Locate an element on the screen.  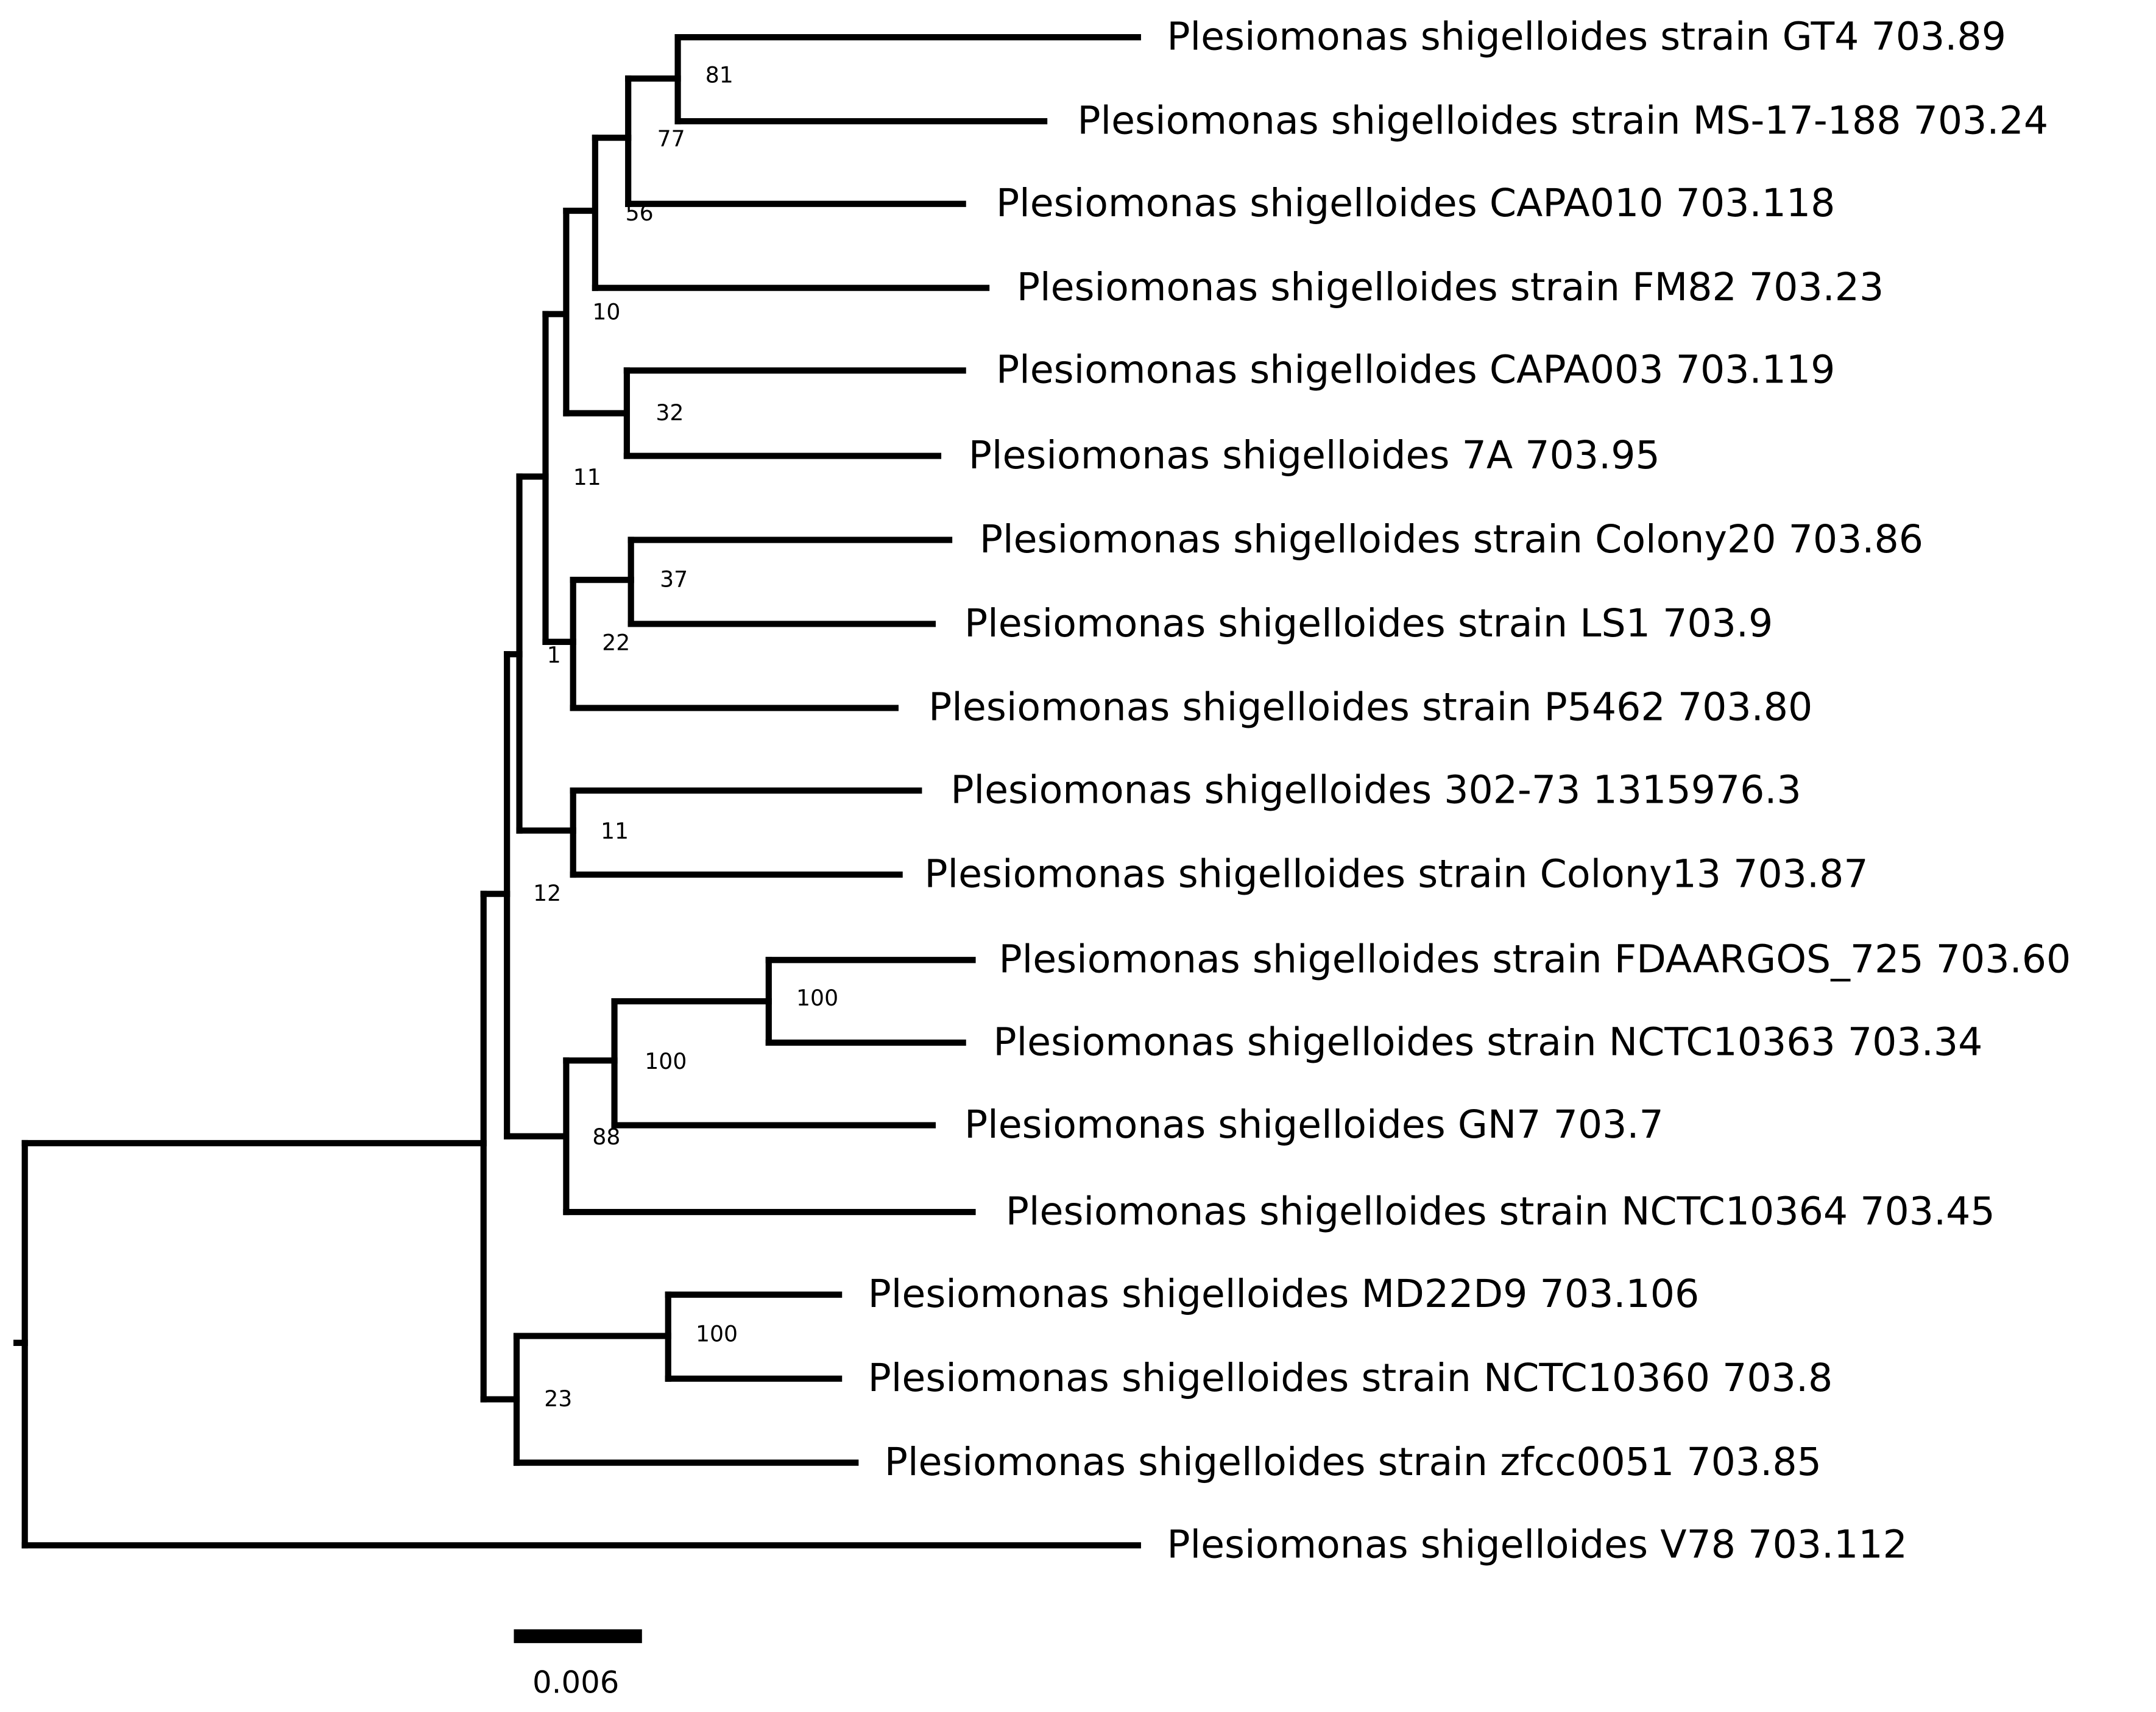
leaf-label: Plesiomonas shigelloides MD22D9 703.106 is located at coordinates (1284, 1294).